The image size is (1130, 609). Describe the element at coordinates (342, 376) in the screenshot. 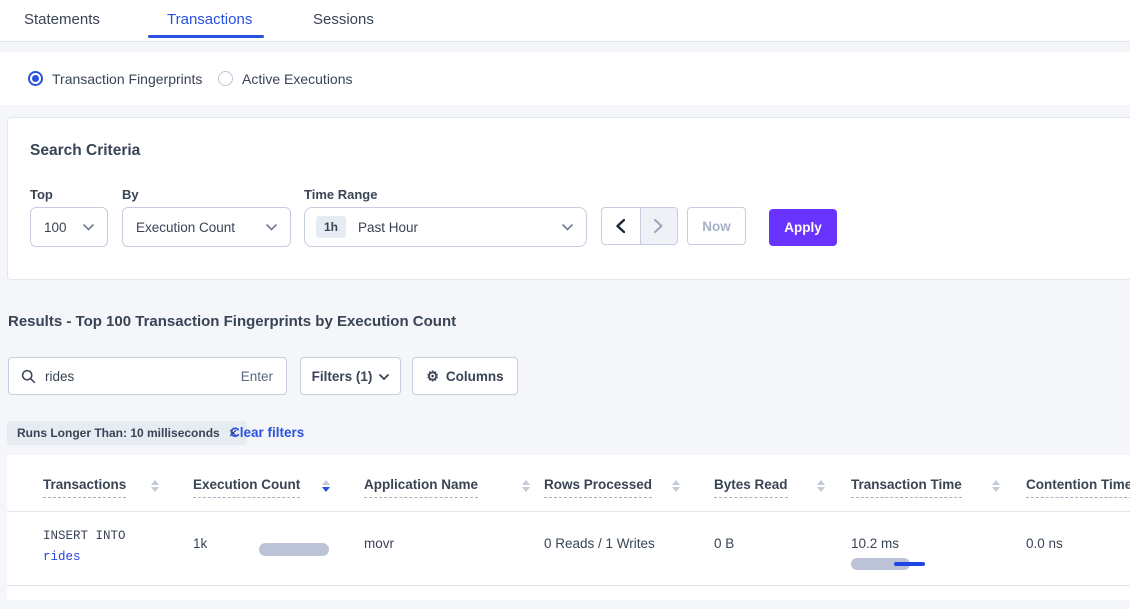

I see `filters-label: Filters (1)` at that location.